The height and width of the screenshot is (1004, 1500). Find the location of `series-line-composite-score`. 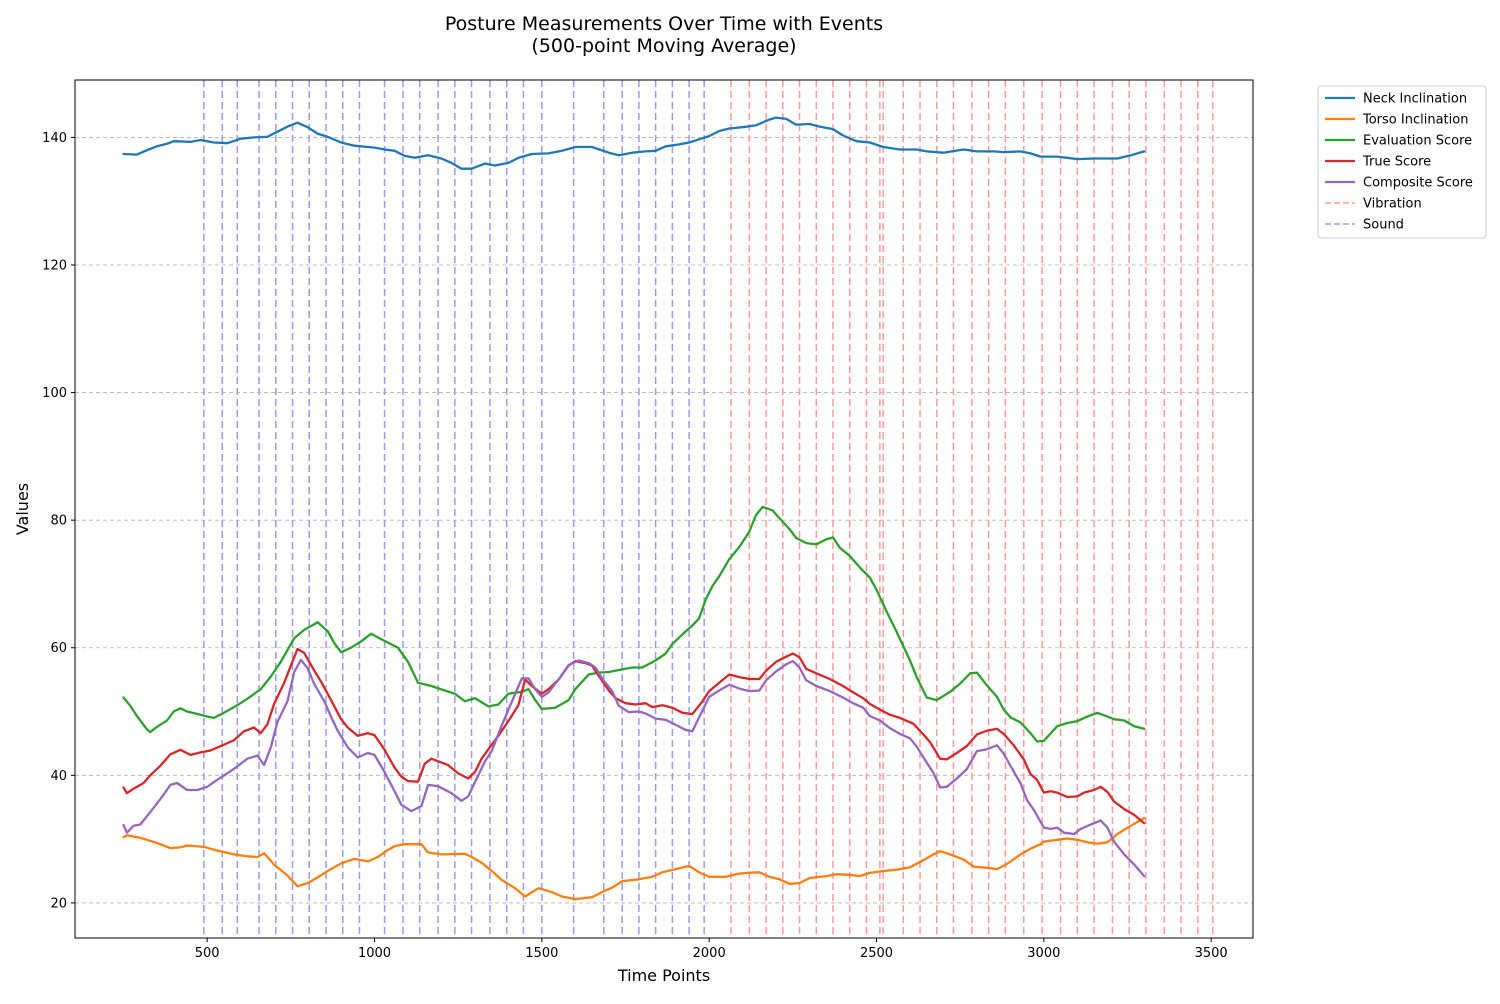

series-line-composite-score is located at coordinates (634, 768).